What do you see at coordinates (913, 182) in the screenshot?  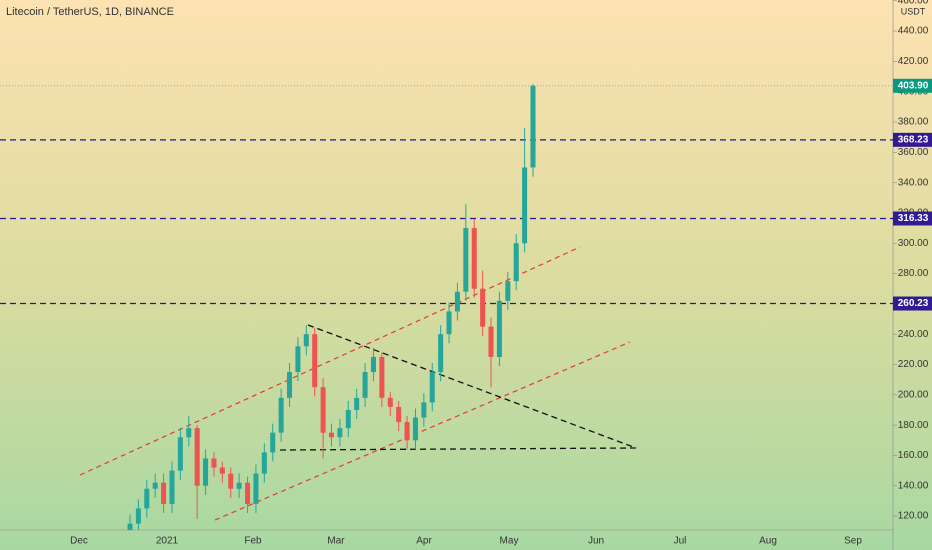 I see `y-tick-label: 340.00` at bounding box center [913, 182].